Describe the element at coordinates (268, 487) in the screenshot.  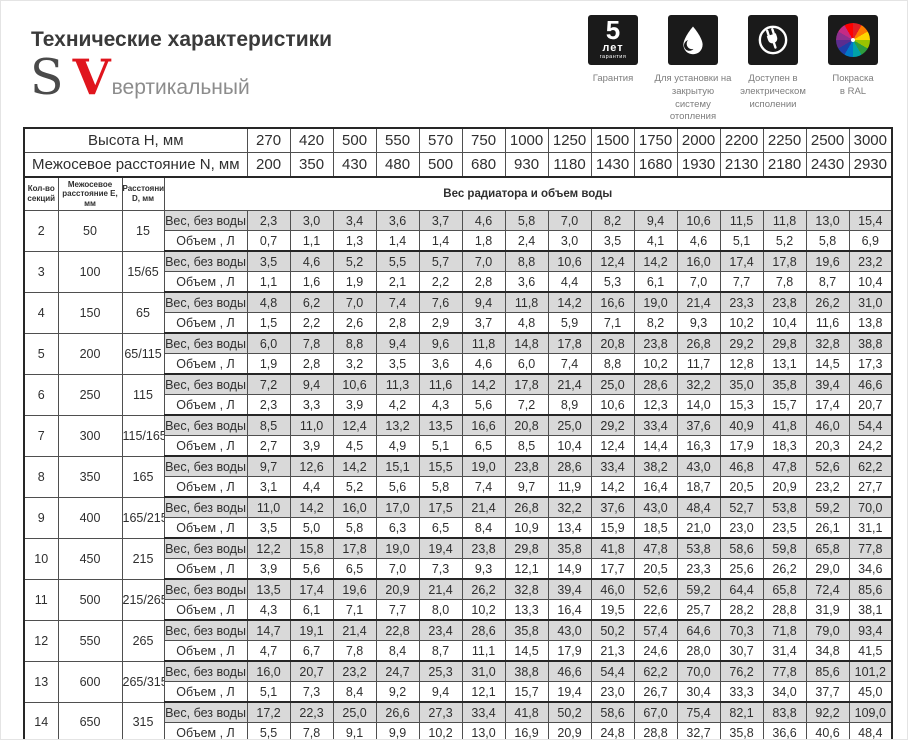
I see `volume-value-cell: 3,1` at that location.